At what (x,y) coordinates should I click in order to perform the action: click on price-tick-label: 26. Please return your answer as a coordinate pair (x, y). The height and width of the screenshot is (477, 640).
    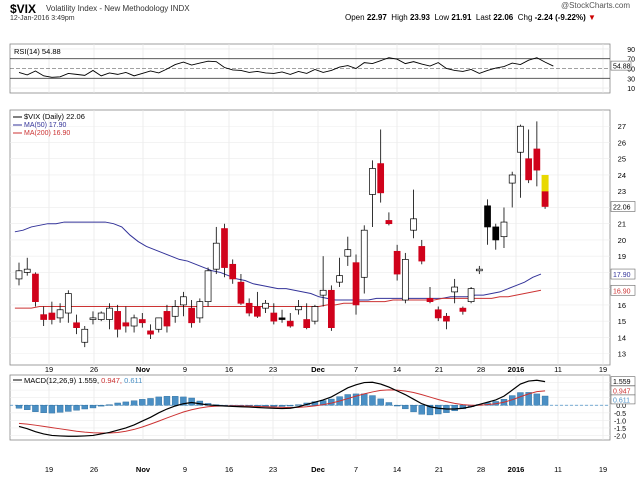
    Looking at the image, I should click on (622, 142).